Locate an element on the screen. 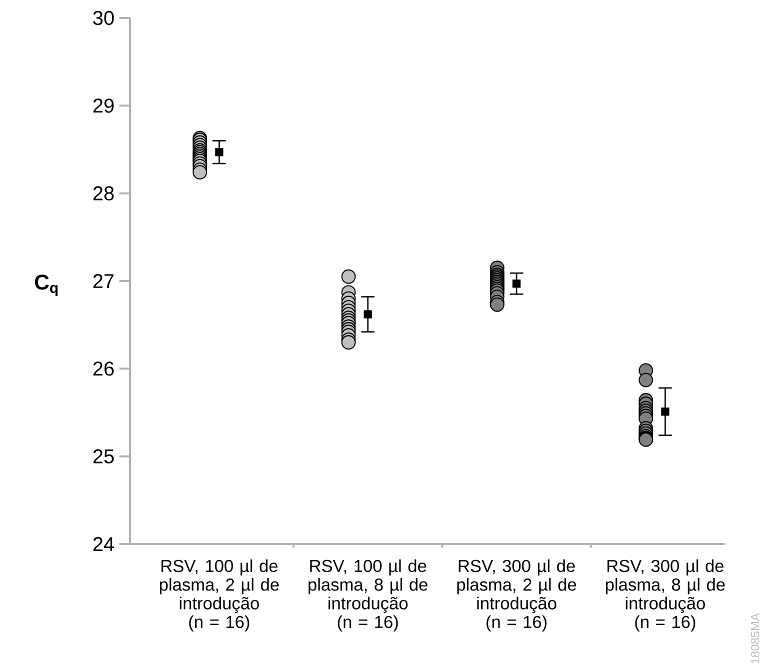 Image resolution: width=764 pixels, height=672 pixels. y-tick-label: 27 is located at coordinates (103, 281).